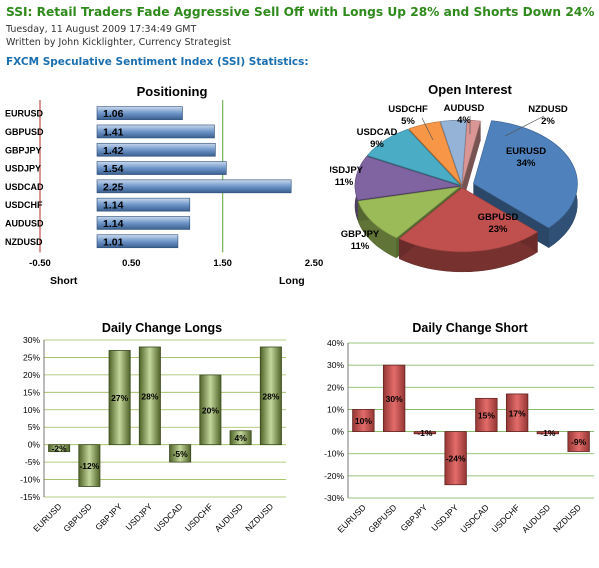 This screenshot has height=568, width=599. I want to click on shorts-title: Daily Change Short, so click(470, 328).